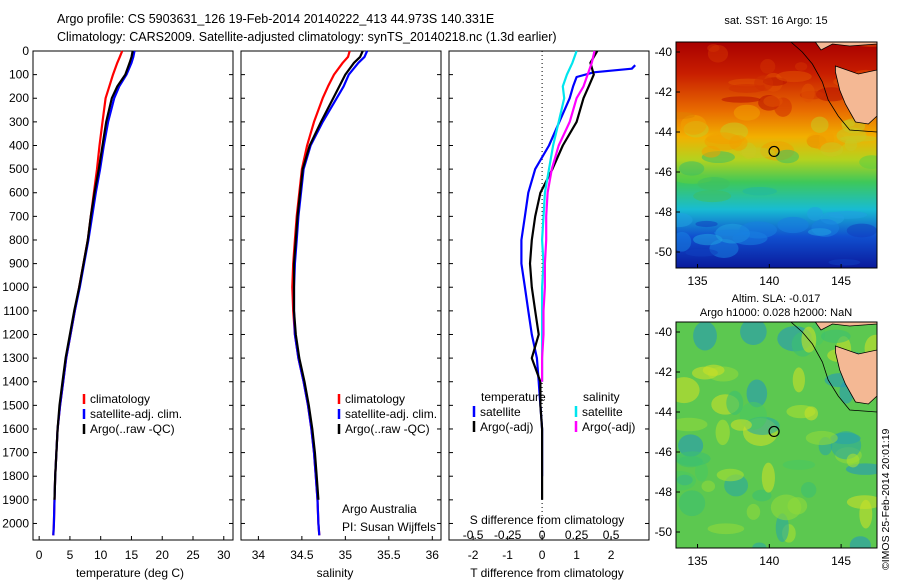 The image size is (900, 580). Describe the element at coordinates (776, 313) in the screenshot. I see `sla-map-subtitle: Argo h1000: 0.028 h2000: NaN` at that location.